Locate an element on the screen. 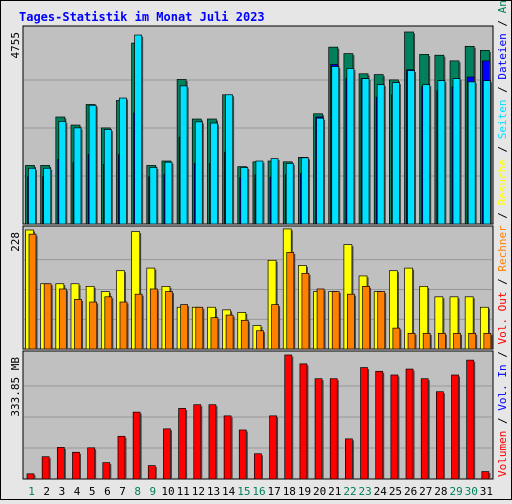 This screenshot has height=504, width=512. day-label: 8 is located at coordinates (137, 491).